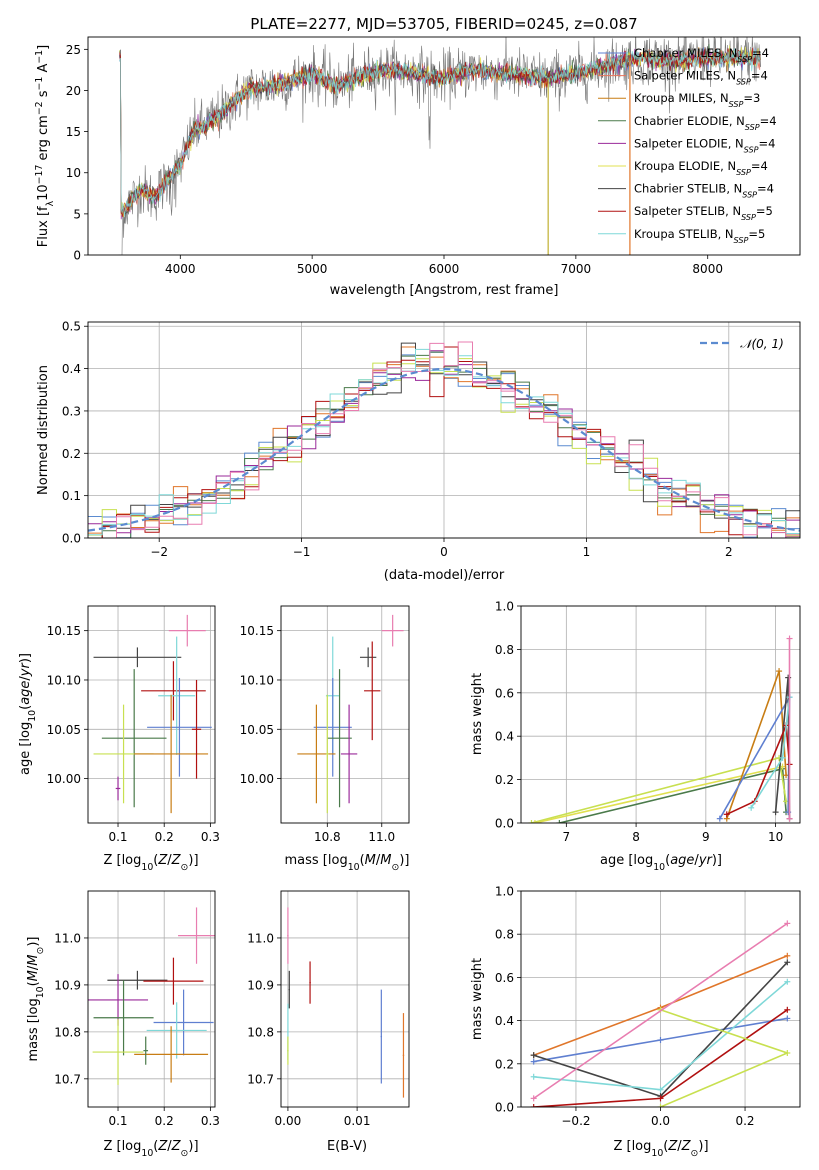  Describe the element at coordinates (444, 269) in the screenshot. I see `x-tick-label: 6000` at that location.